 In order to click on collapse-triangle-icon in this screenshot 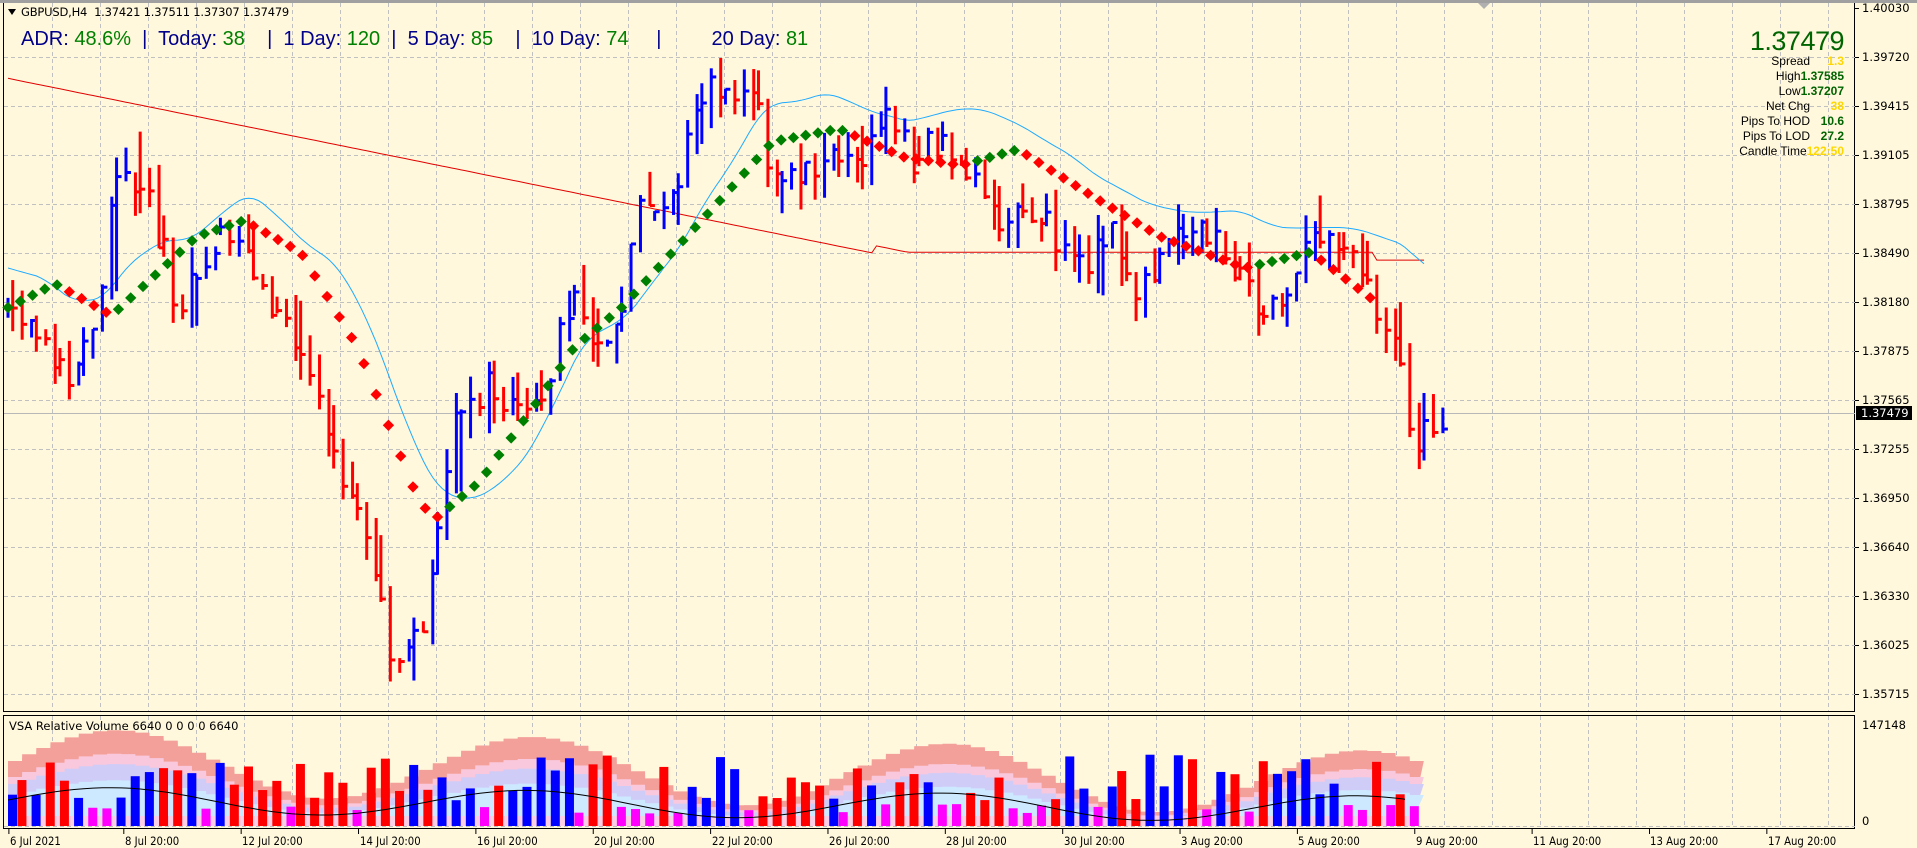, I will do `click(12, 12)`.